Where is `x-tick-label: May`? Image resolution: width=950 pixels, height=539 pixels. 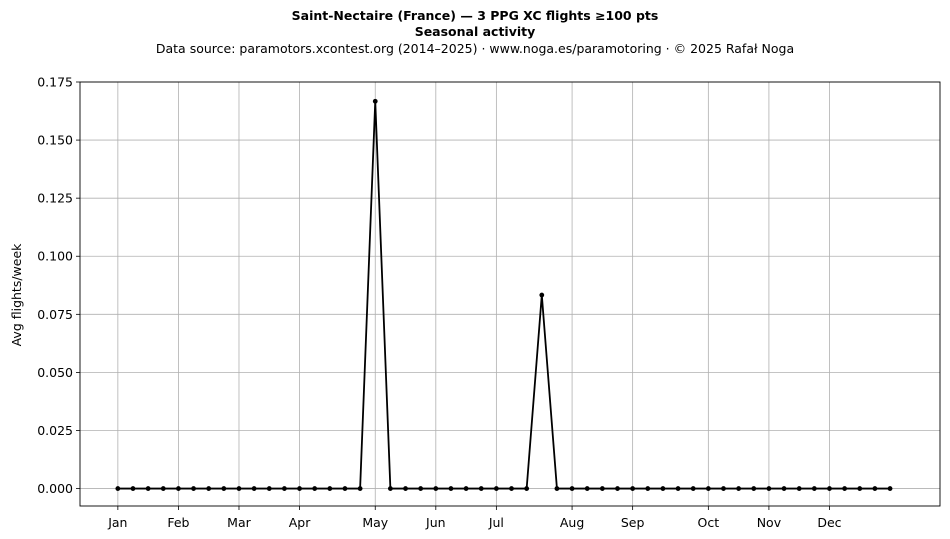 x-tick-label: May is located at coordinates (375, 522).